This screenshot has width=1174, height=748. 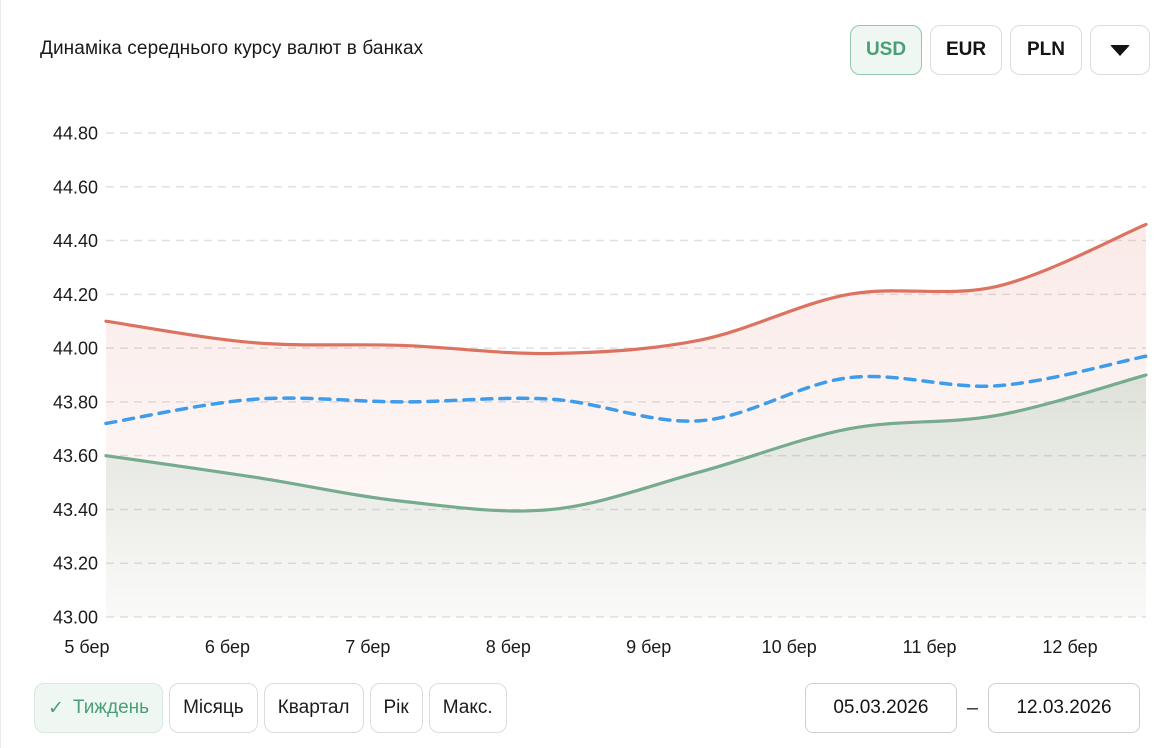 What do you see at coordinates (396, 708) in the screenshot?
I see `period-button-year: Рік` at bounding box center [396, 708].